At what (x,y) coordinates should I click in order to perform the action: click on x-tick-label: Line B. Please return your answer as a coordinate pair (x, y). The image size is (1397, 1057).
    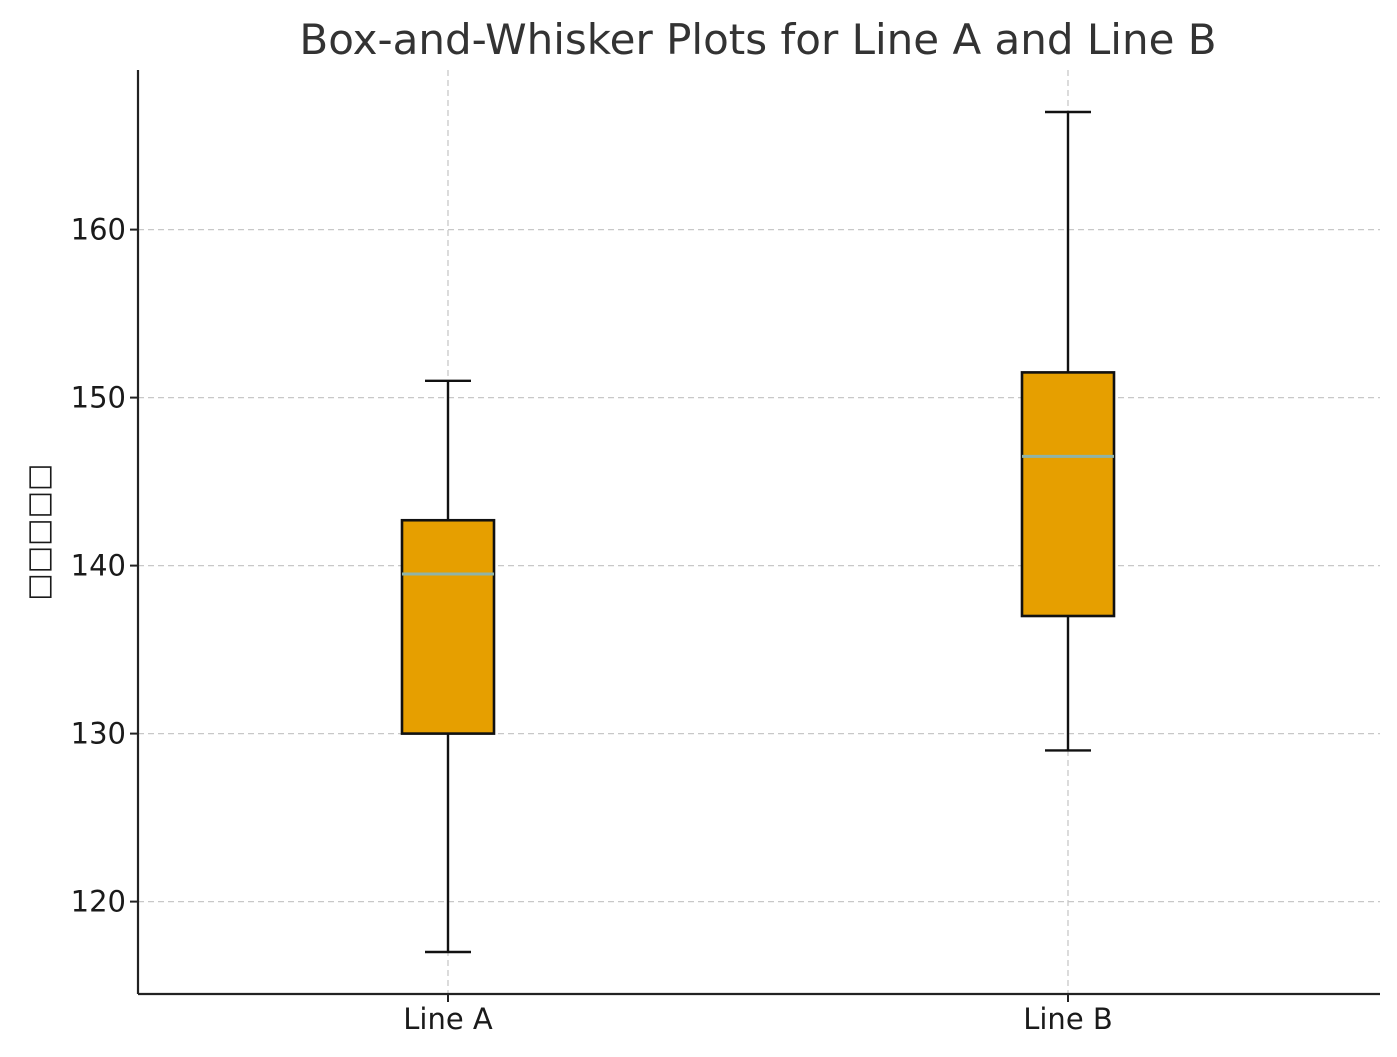
    Looking at the image, I should click on (1068, 1019).